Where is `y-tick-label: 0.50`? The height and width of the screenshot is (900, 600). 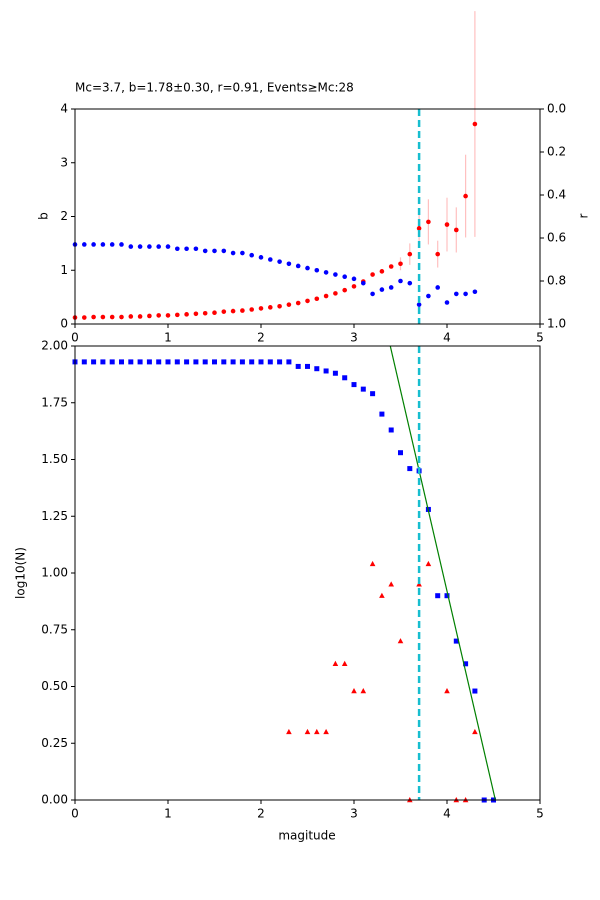 y-tick-label: 0.50 is located at coordinates (54, 686).